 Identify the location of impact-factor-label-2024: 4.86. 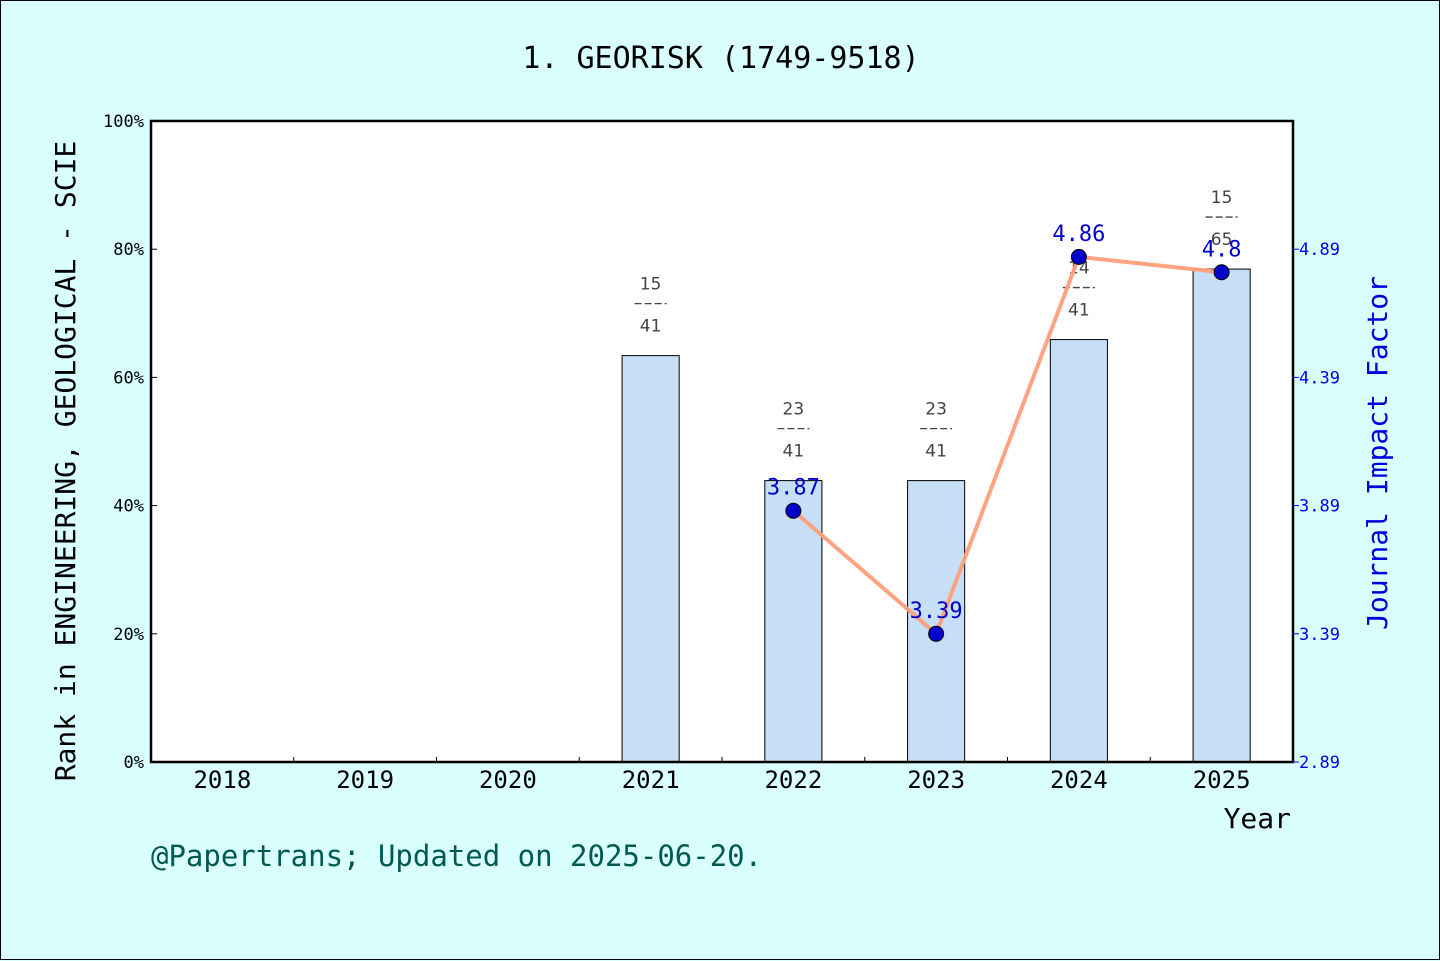
(1078, 234).